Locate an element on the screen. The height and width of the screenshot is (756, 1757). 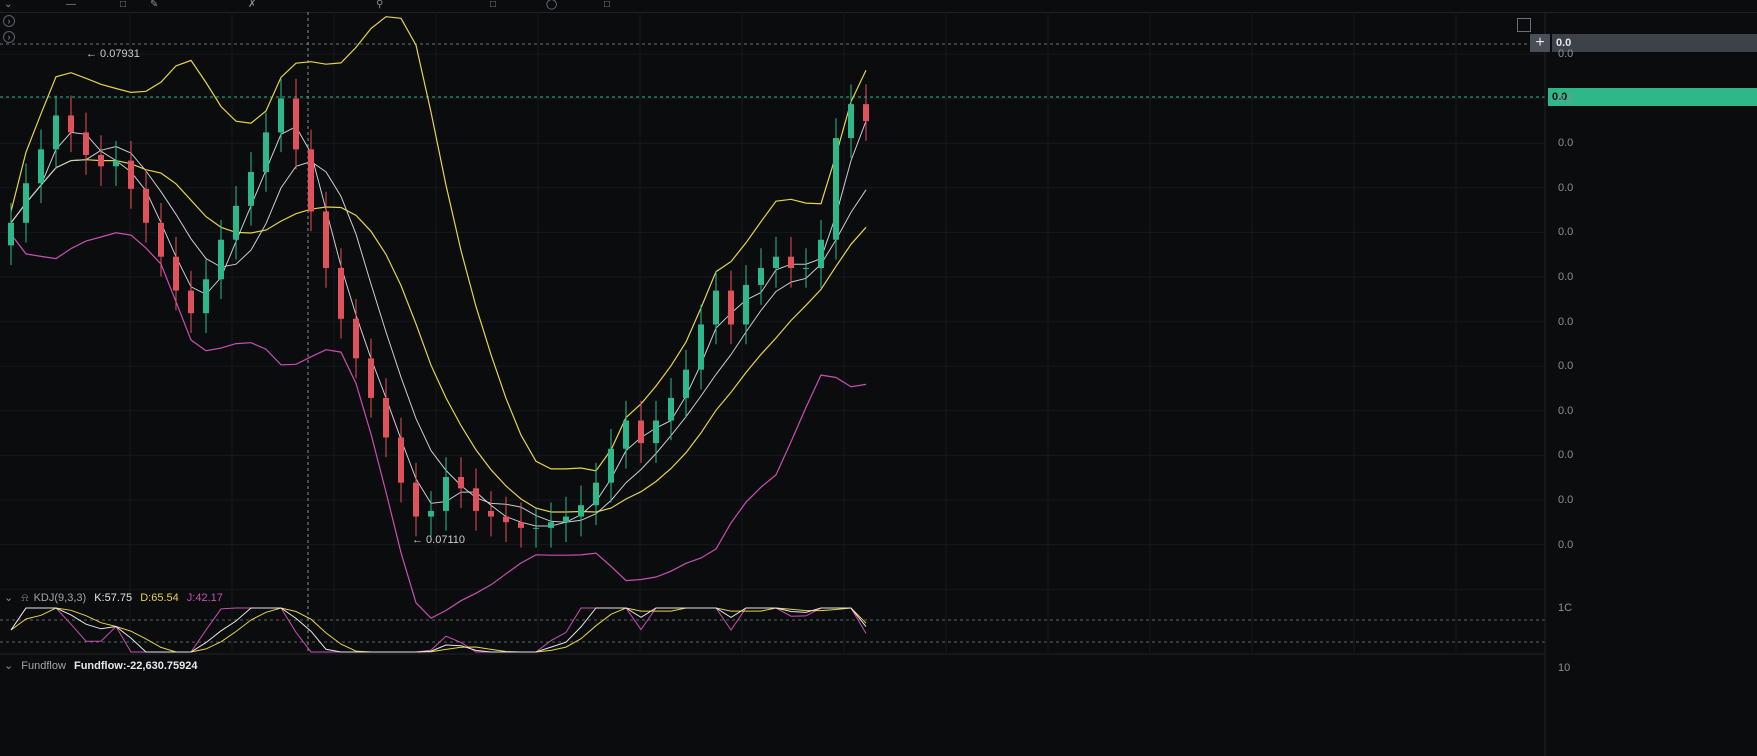
fundflow-collapse-icon: ⌄ is located at coordinates (9, 666).